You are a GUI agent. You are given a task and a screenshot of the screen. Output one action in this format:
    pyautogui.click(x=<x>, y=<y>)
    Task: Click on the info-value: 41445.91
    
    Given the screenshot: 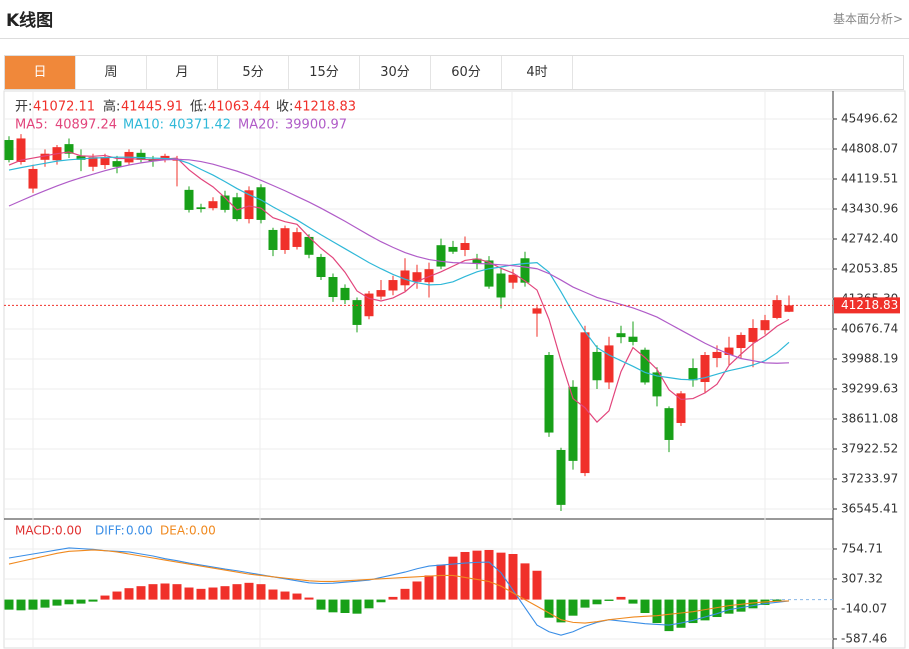 What is the action you would take?
    pyautogui.click(x=152, y=107)
    